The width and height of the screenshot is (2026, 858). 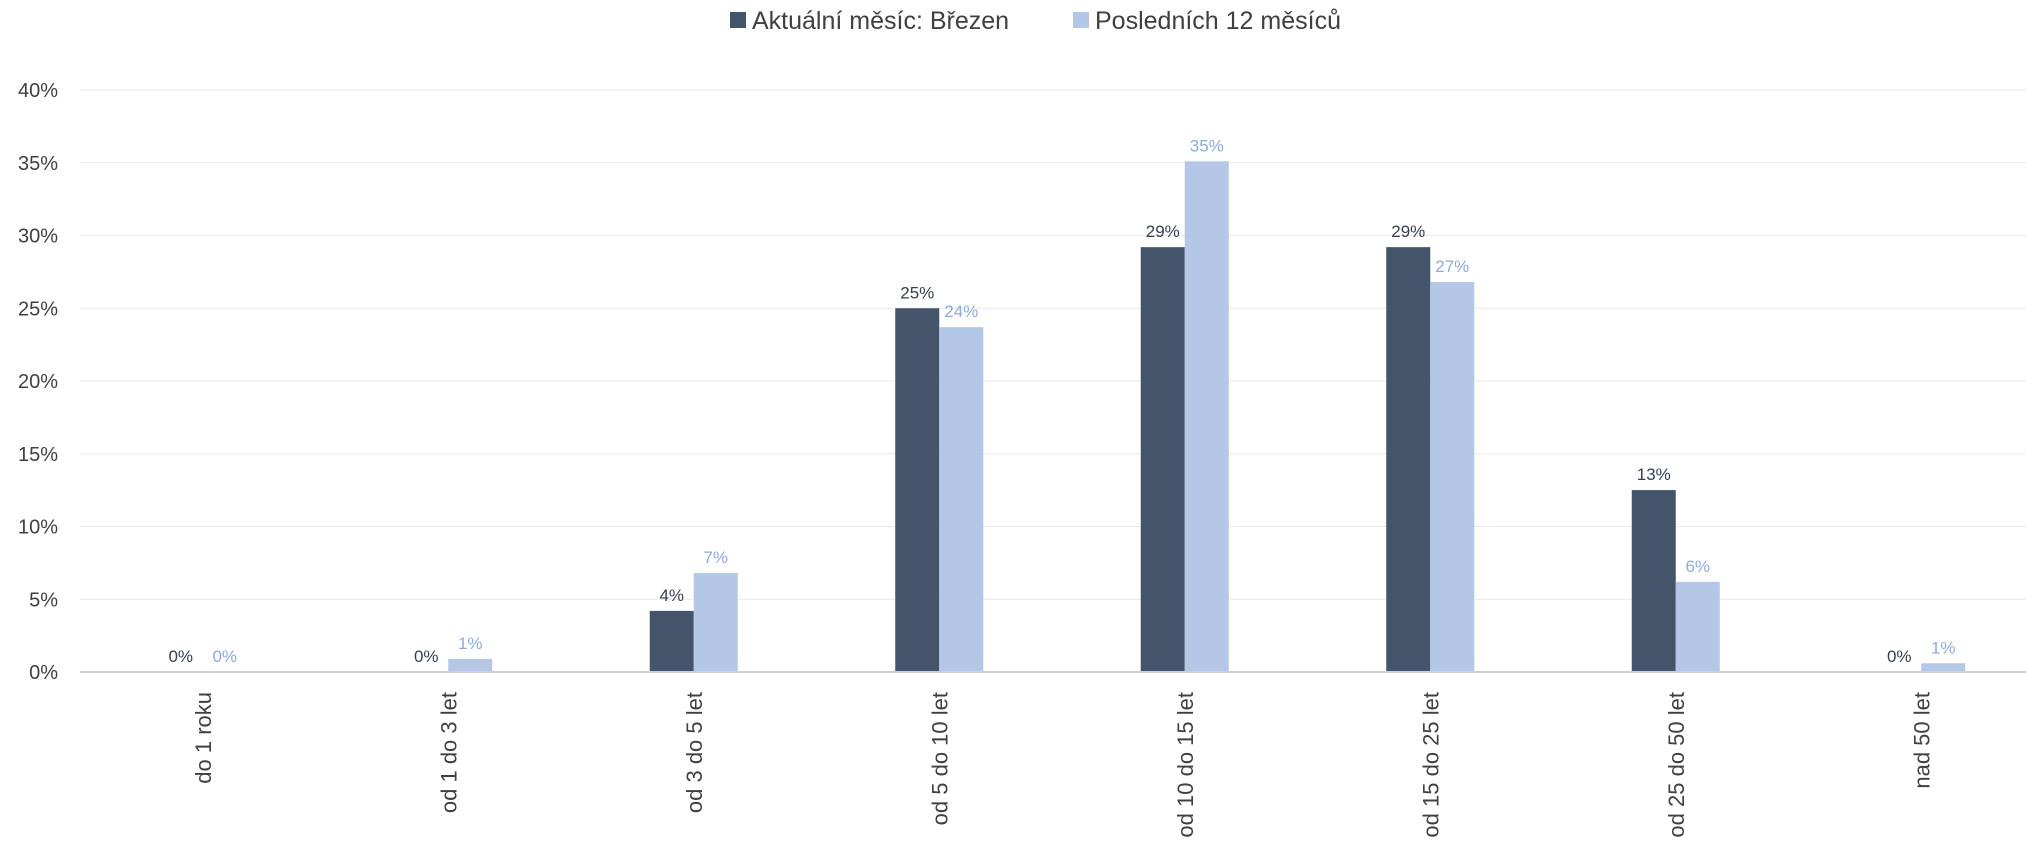 I want to click on y-tick-label: 15%, so click(x=38, y=455).